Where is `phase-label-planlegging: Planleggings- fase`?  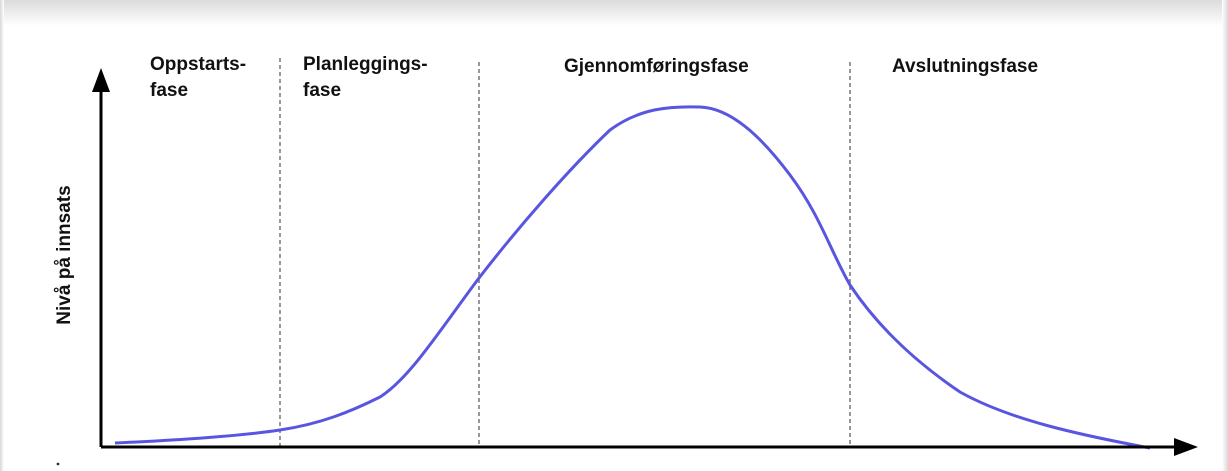
phase-label-planlegging: Planleggings- fase is located at coordinates (368, 77).